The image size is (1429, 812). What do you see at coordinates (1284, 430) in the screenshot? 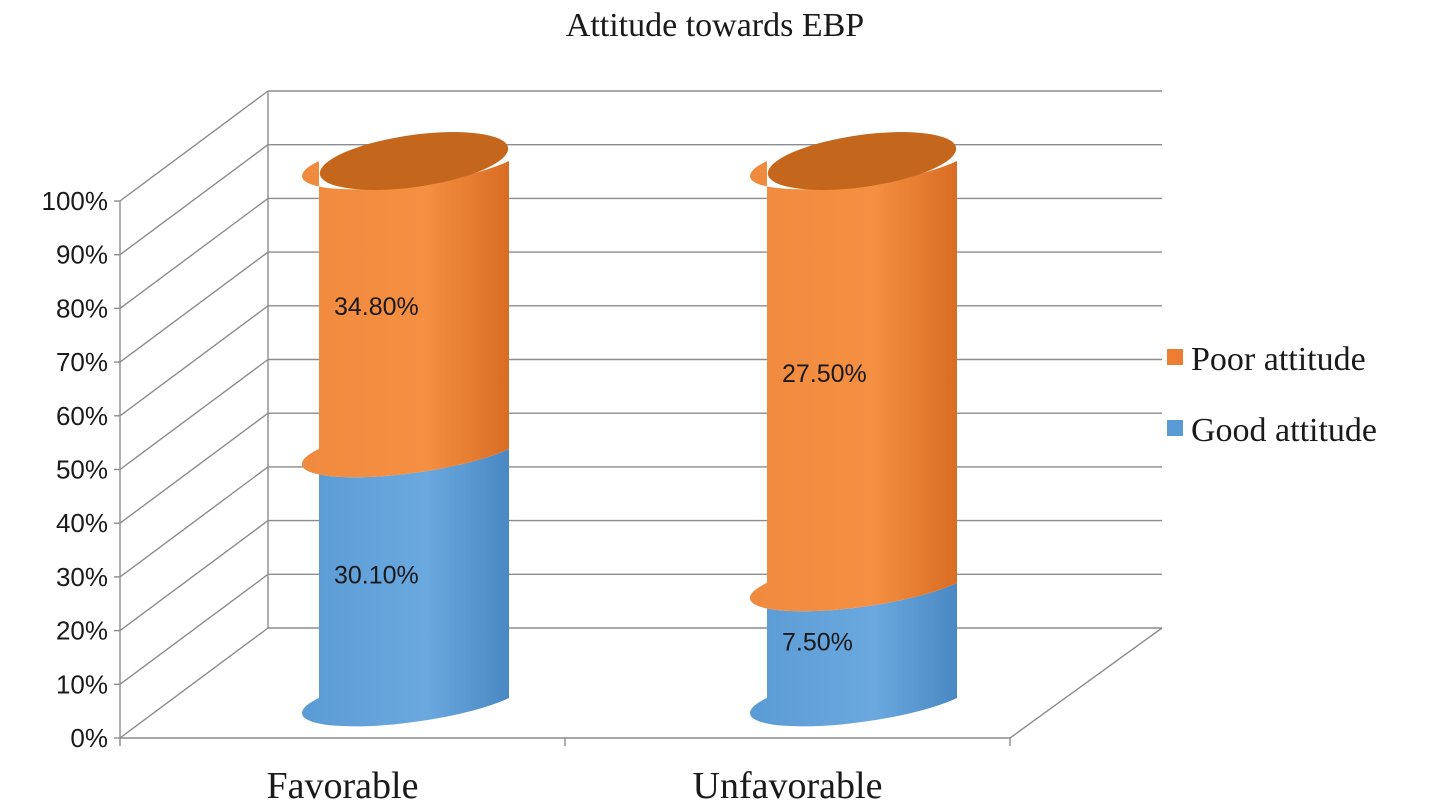
I see `legend-label-good: Good attitude` at bounding box center [1284, 430].